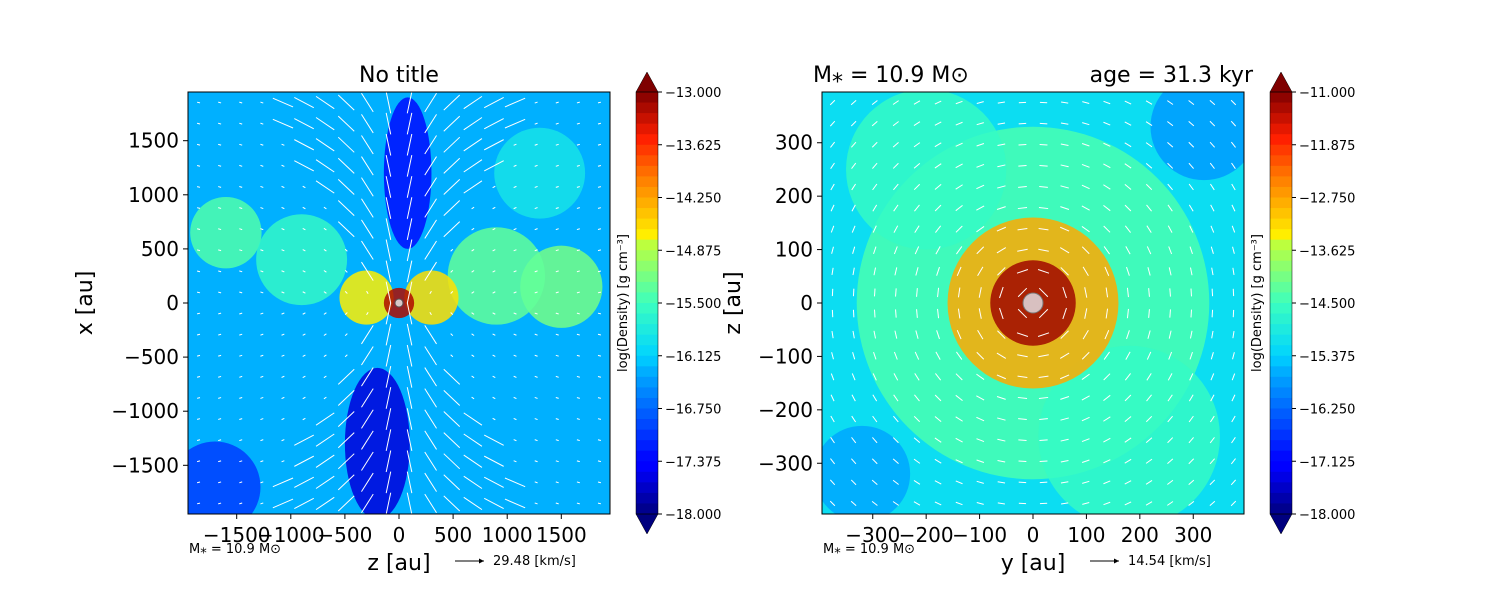 This screenshot has width=1500, height=600. What do you see at coordinates (785, 463) in the screenshot?
I see `y-tick-label: −300` at bounding box center [785, 463].